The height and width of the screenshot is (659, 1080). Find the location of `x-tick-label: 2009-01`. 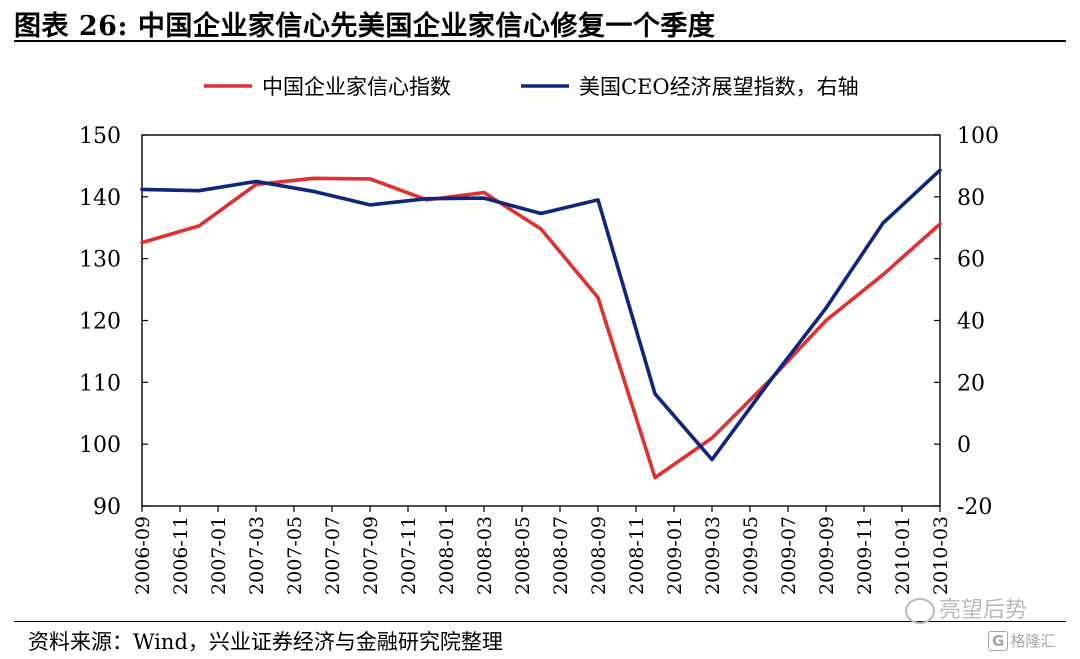

x-tick-label: 2009-01 is located at coordinates (675, 555).